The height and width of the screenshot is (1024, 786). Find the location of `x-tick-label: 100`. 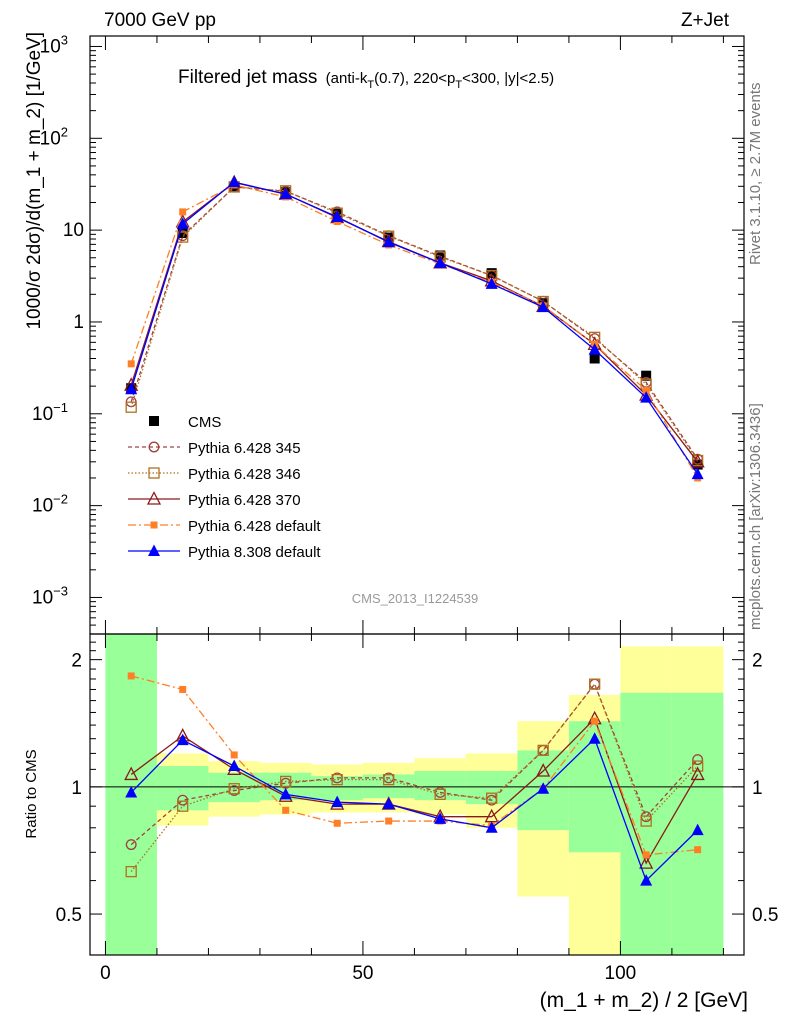

x-tick-label: 100 is located at coordinates (621, 973).